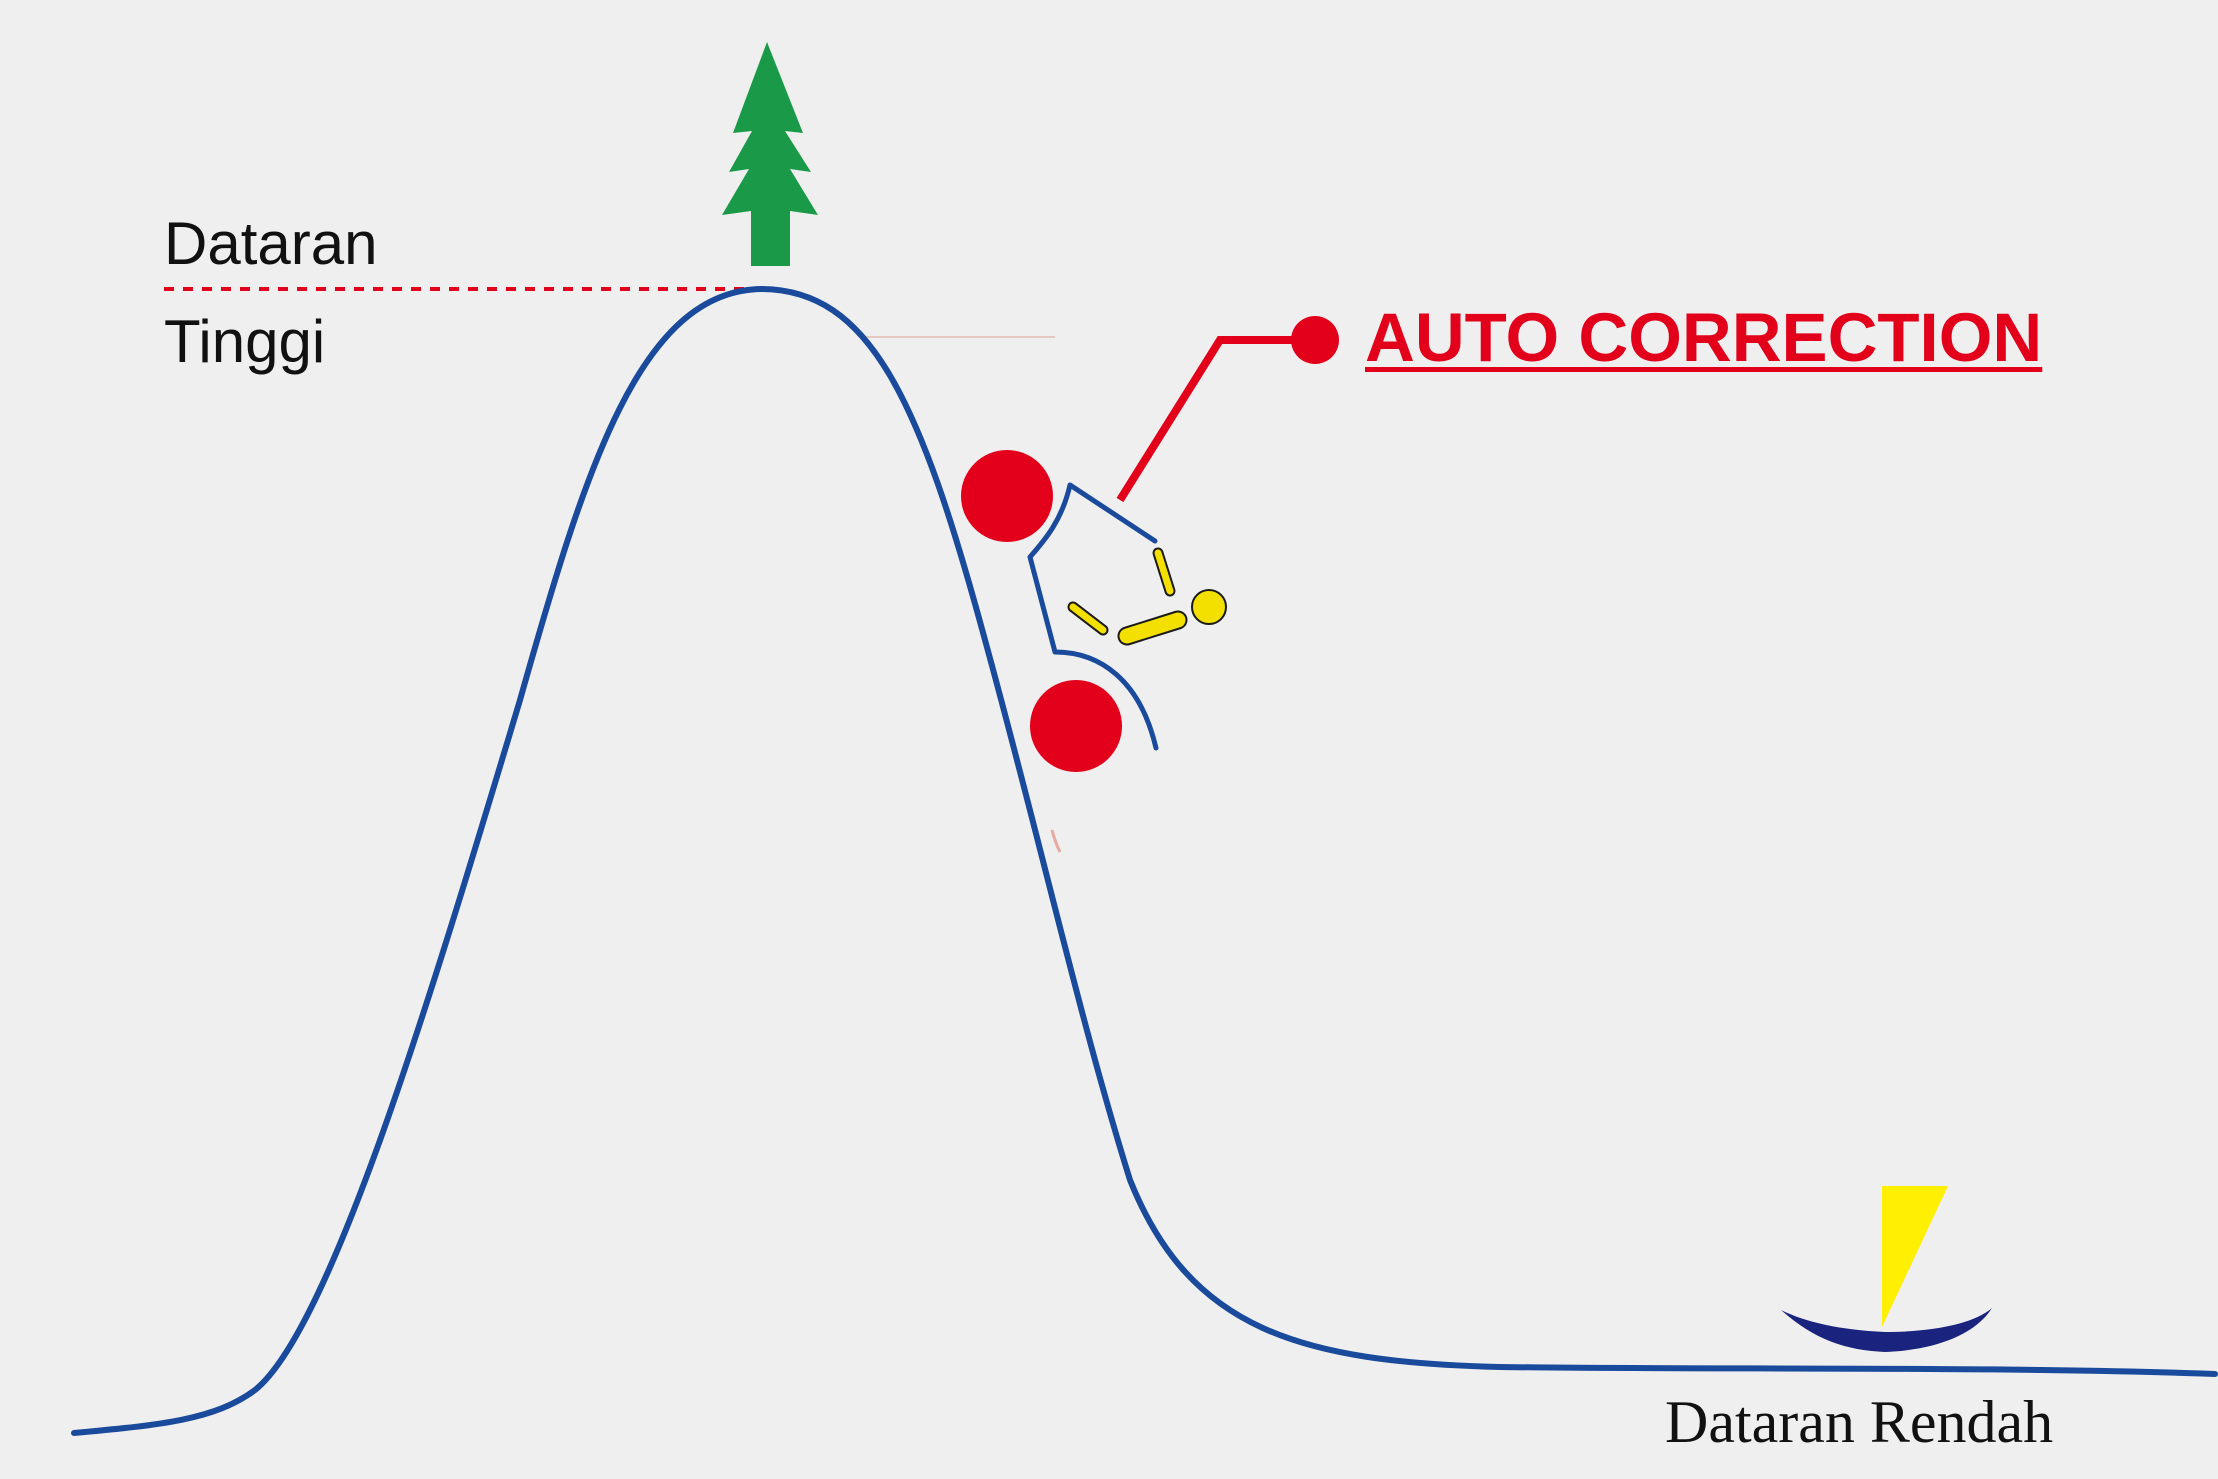 This screenshot has height=1479, width=2218. I want to click on slope-red-mark, so click(1056, 841).